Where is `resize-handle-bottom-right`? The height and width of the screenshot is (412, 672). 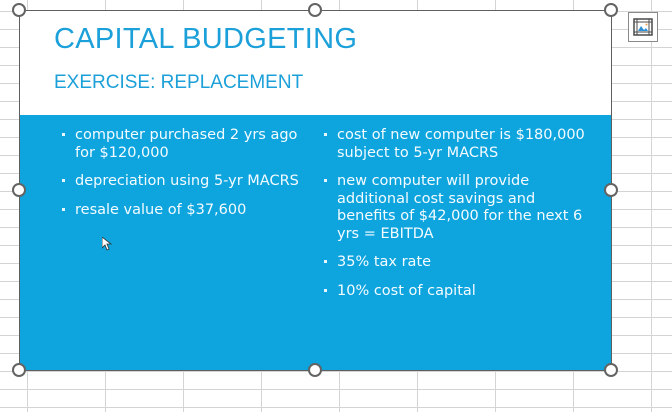
resize-handle-bottom-right is located at coordinates (611, 370).